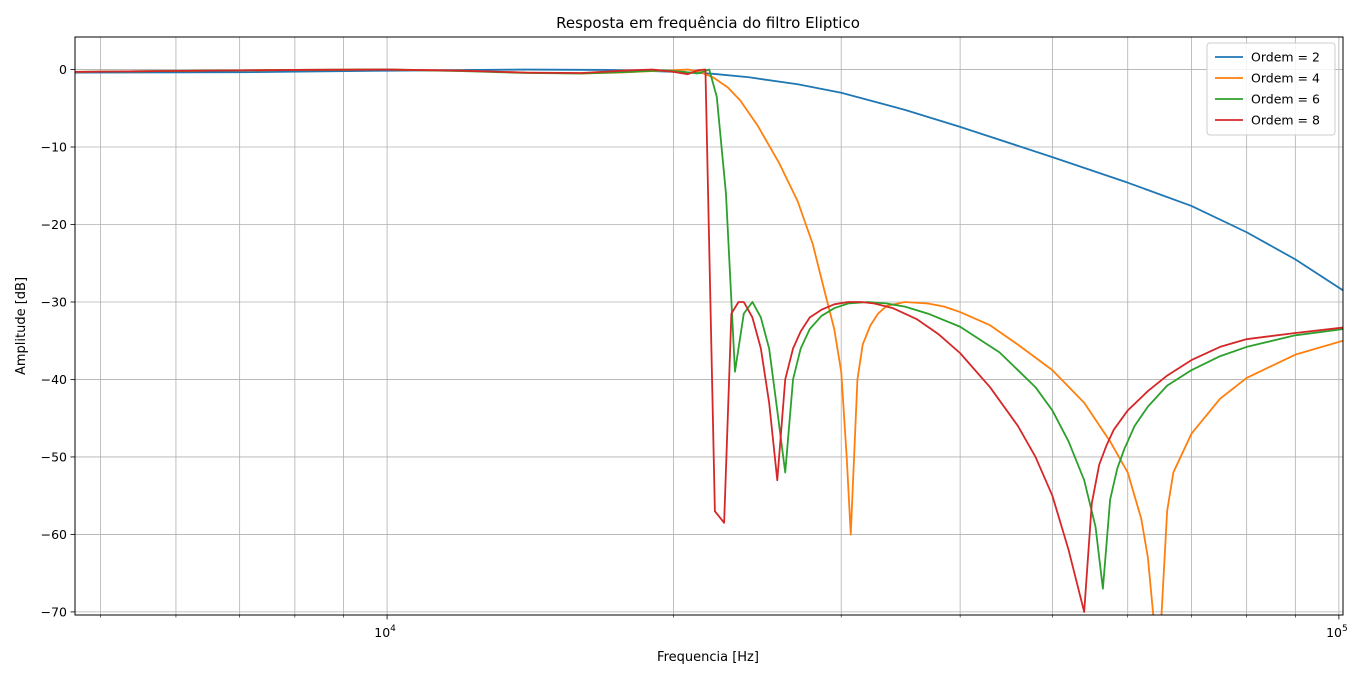 This screenshot has width=1366, height=679. Describe the element at coordinates (54, 456) in the screenshot. I see `y-tick-label: −50` at that location.